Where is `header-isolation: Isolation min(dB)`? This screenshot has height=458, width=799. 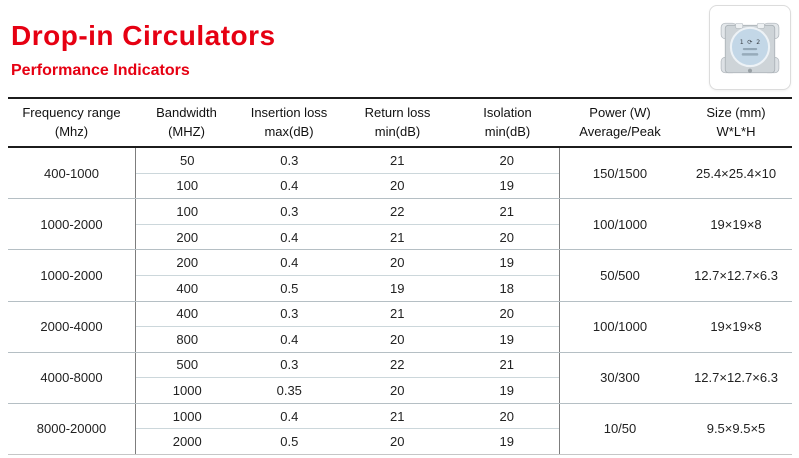
header-isolation: Isolation min(dB) is located at coordinates (507, 123).